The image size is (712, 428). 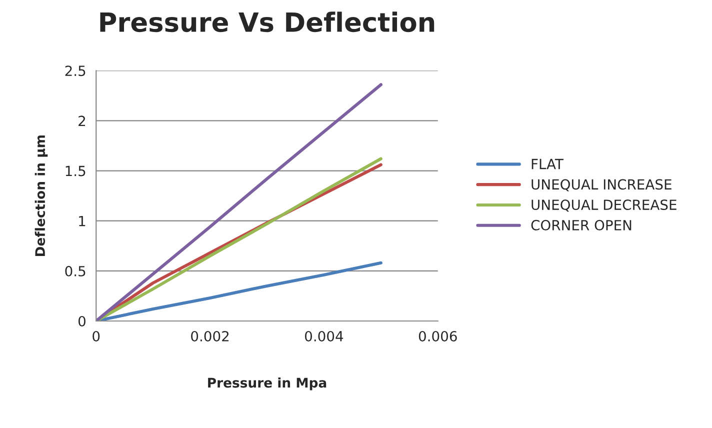 What do you see at coordinates (602, 185) in the screenshot?
I see `legend-label: UNEQUAL INCREASE` at bounding box center [602, 185].